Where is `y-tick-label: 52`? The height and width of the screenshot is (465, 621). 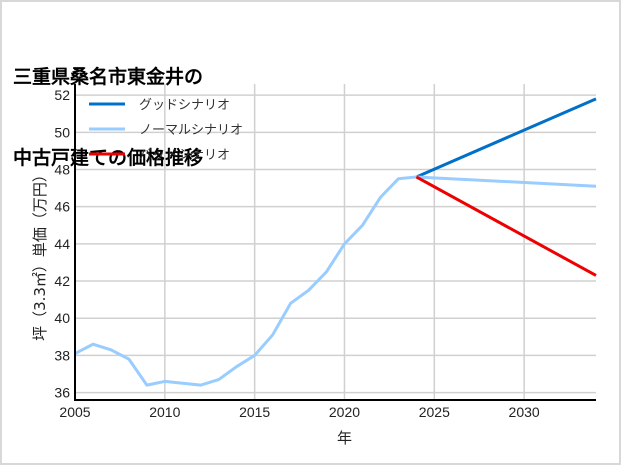
y-tick-label: 52 is located at coordinates (62, 95).